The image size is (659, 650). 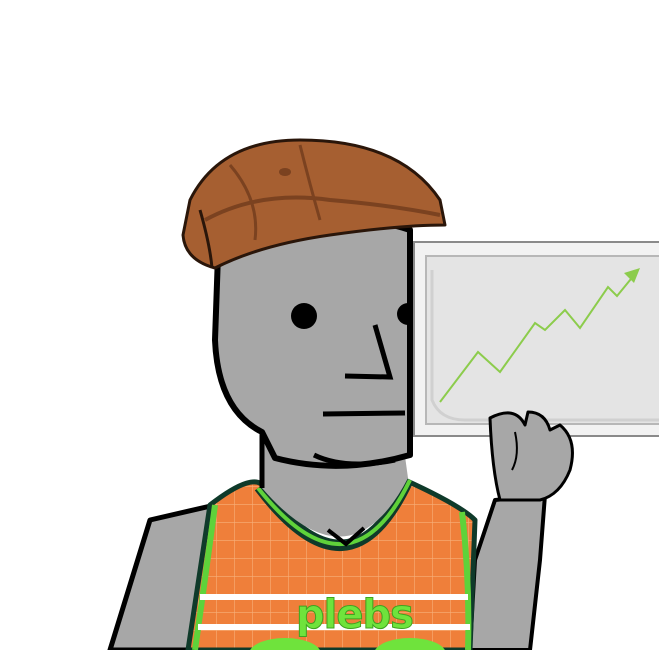 What do you see at coordinates (162, 576) in the screenshot?
I see `left-arm` at bounding box center [162, 576].